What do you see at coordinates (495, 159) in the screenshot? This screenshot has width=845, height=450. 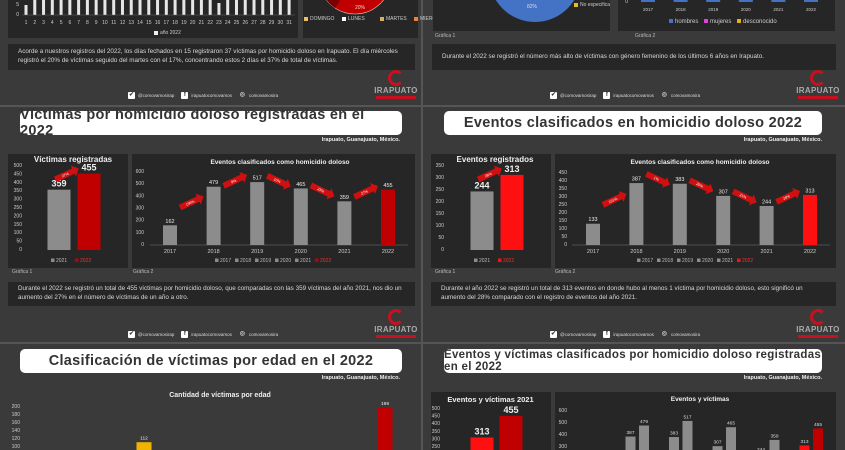 I see `chart-title: Eventos registrados` at bounding box center [495, 159].